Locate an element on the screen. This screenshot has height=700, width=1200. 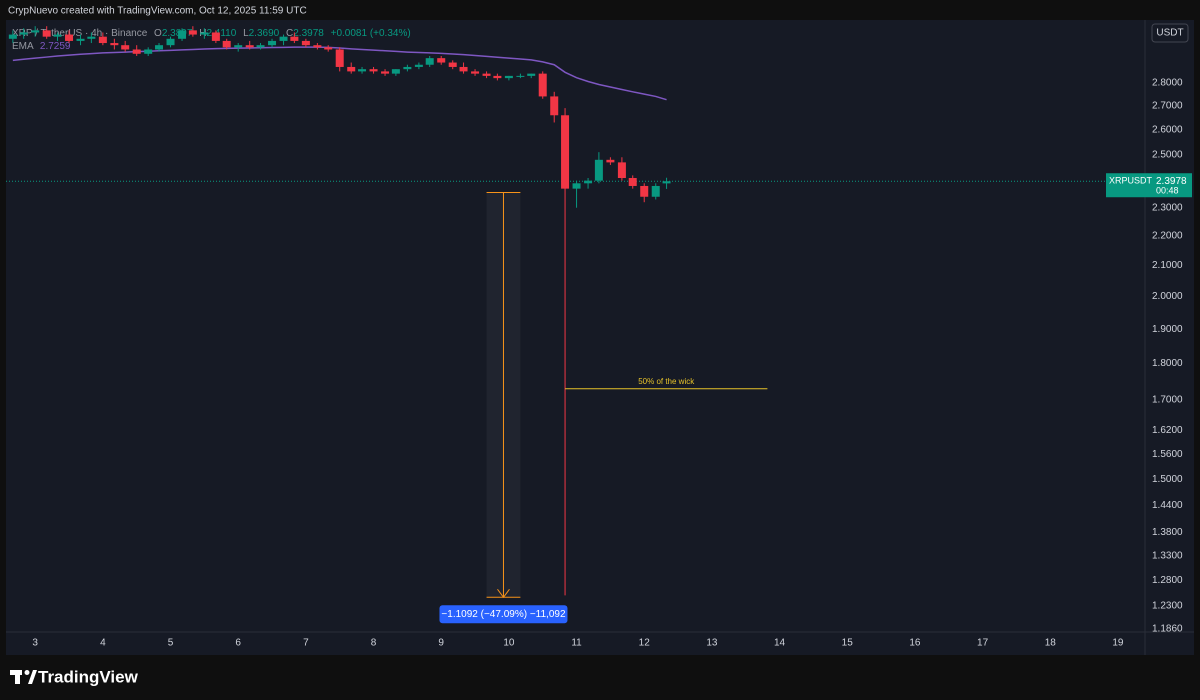
legend-c-val: 2.3978 is located at coordinates (308, 33).